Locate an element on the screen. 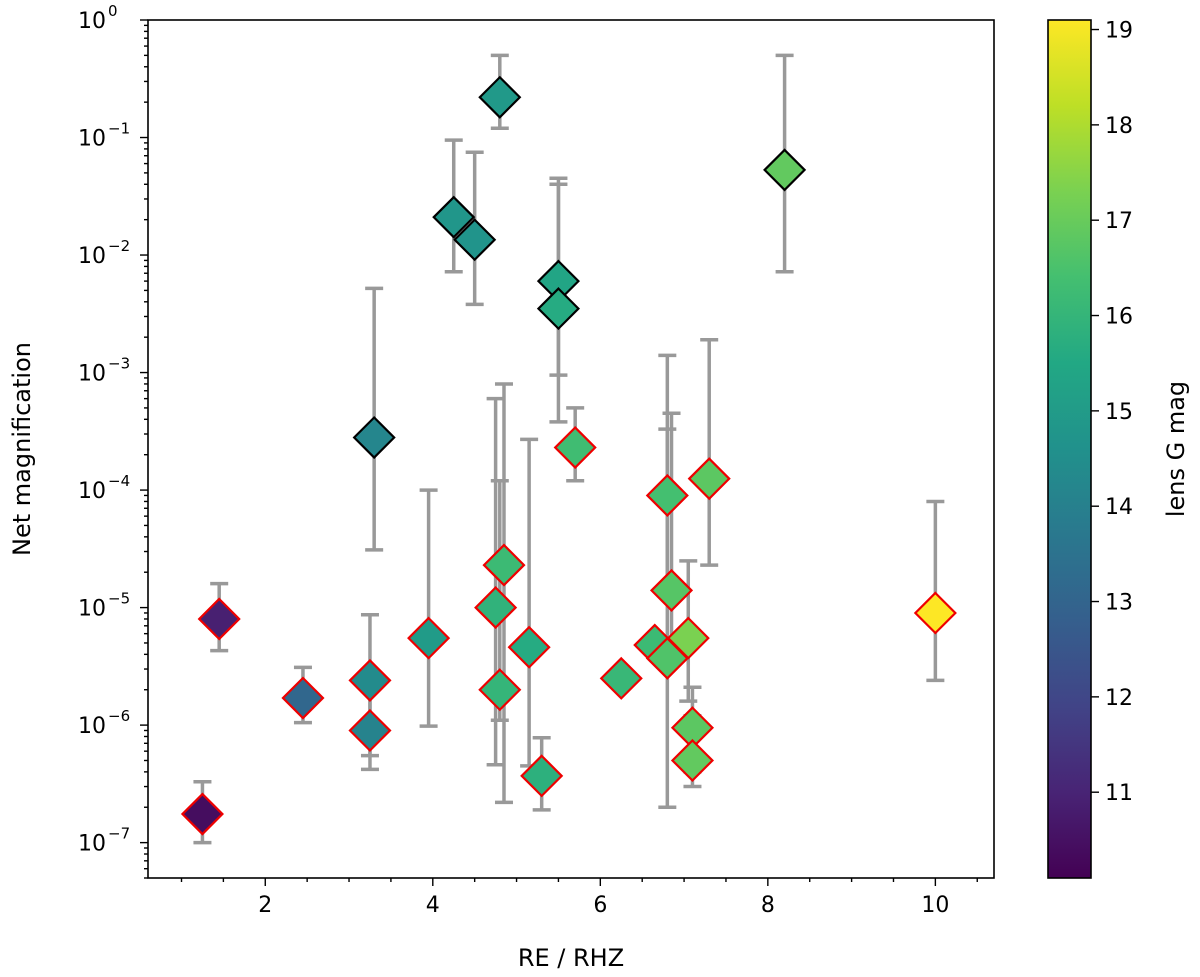  colorbar-ticks: 11 12 13 14 15 16 17 18 19 is located at coordinates (1112, 412).